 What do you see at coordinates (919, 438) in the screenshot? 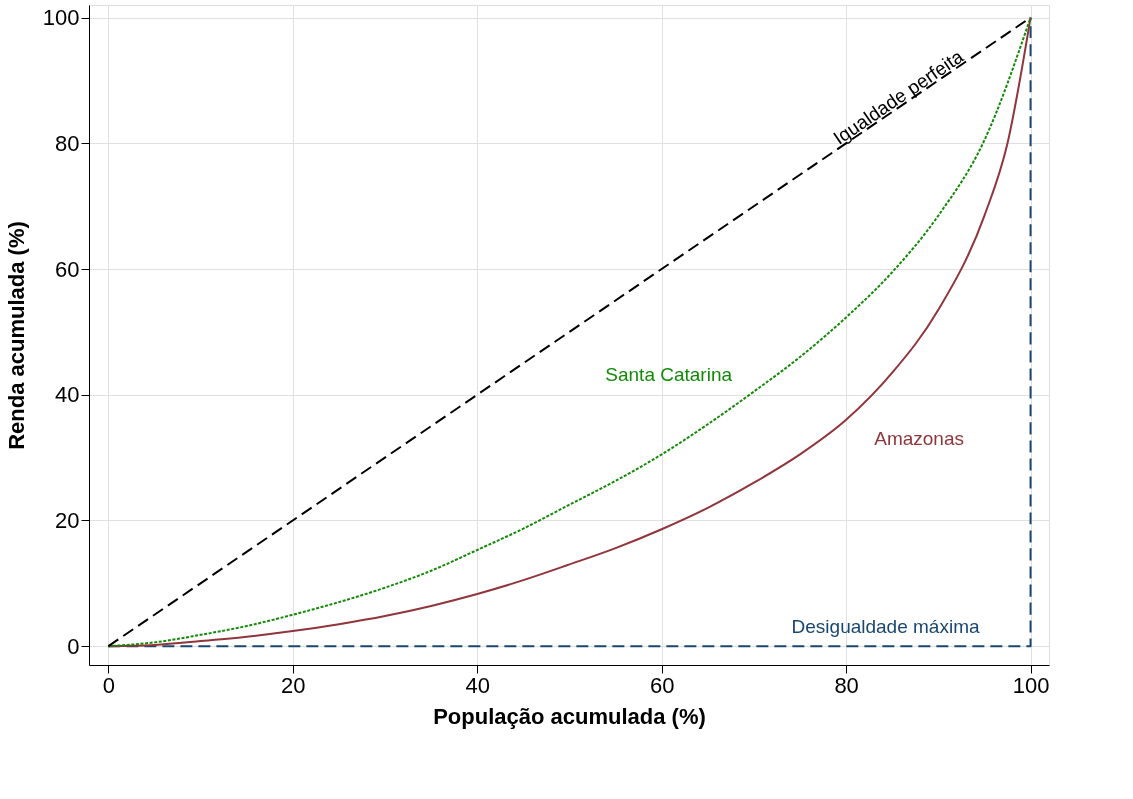
I see `series-label: Amazonas` at bounding box center [919, 438].